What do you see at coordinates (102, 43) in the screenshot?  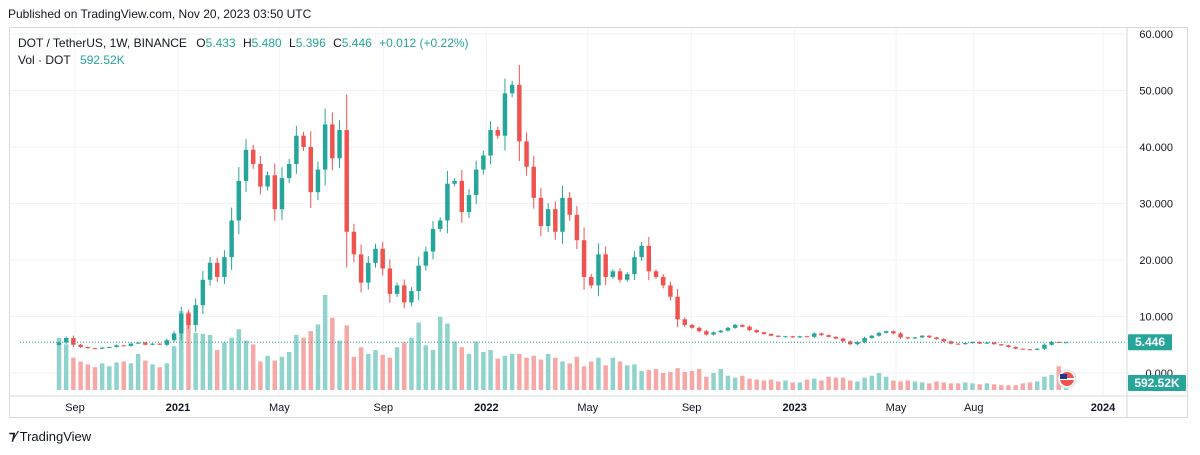 I see `symbol-label: DOT / TetherUS, 1W, BINANCE` at bounding box center [102, 43].